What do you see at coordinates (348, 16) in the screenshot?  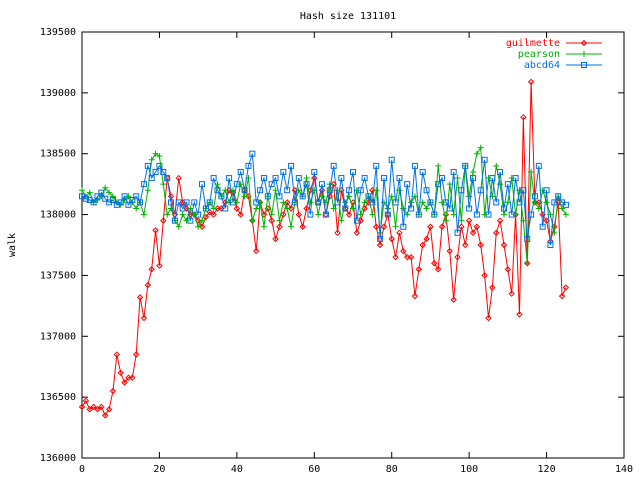 I see `chart-title: Hash size 131101` at bounding box center [348, 16].